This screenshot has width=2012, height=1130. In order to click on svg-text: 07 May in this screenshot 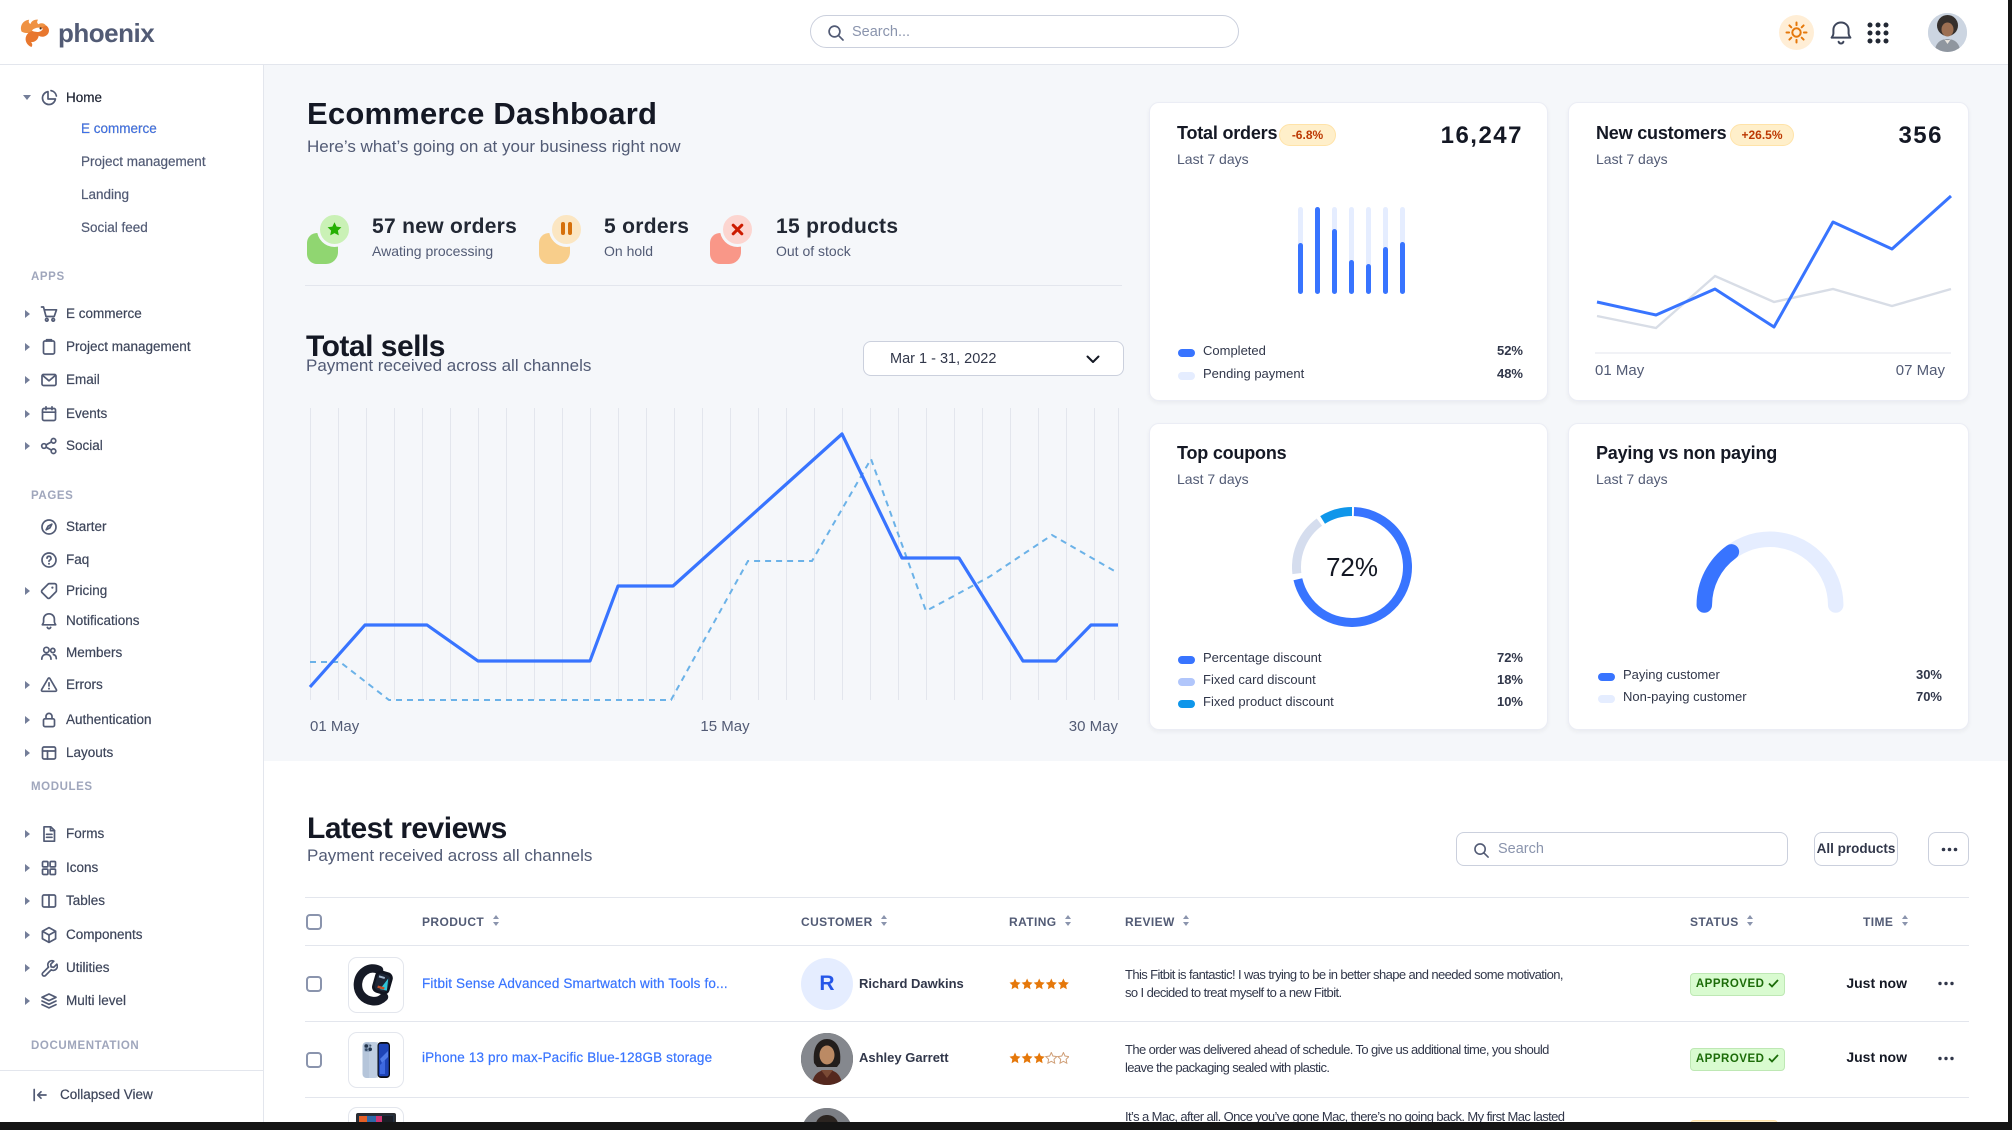, I will do `click(1921, 370)`.